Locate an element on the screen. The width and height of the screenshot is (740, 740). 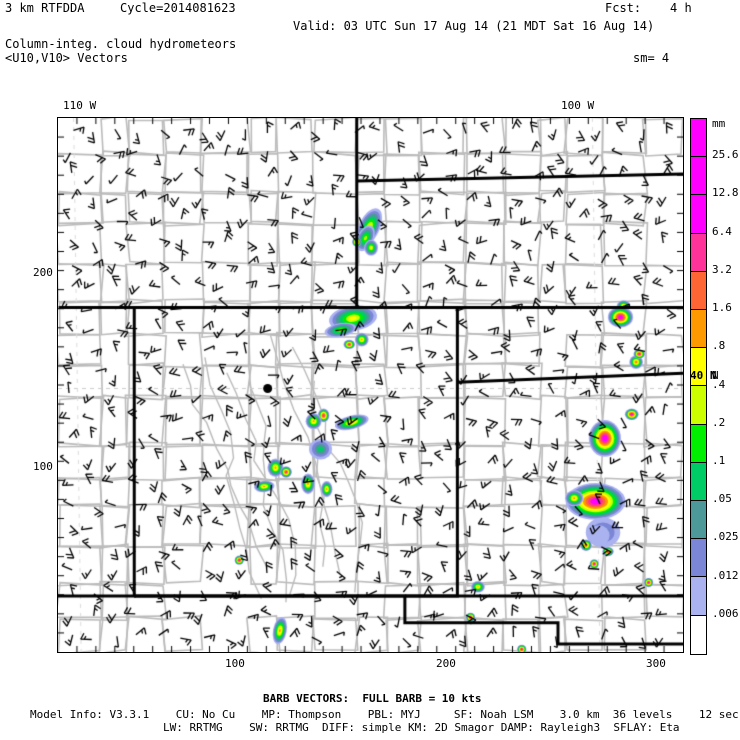
colorbar-scale is located at coordinates (698, 386).